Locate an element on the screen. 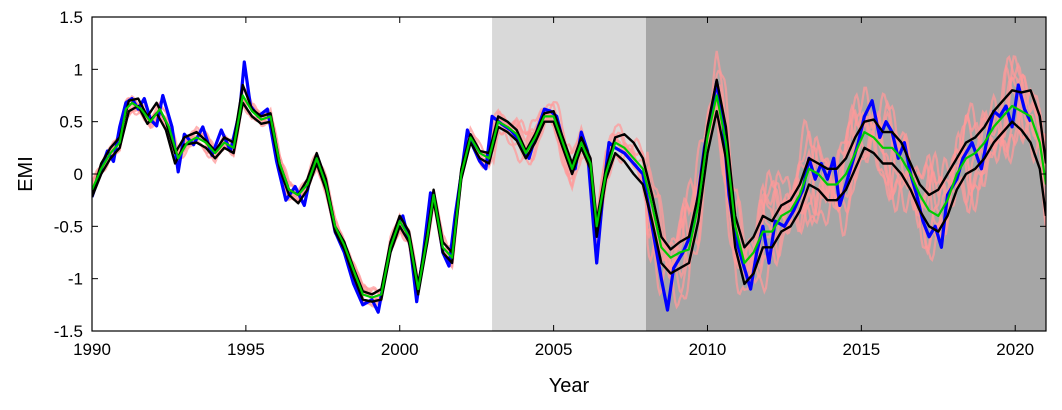  x-axis-label: Year is located at coordinates (569, 386).